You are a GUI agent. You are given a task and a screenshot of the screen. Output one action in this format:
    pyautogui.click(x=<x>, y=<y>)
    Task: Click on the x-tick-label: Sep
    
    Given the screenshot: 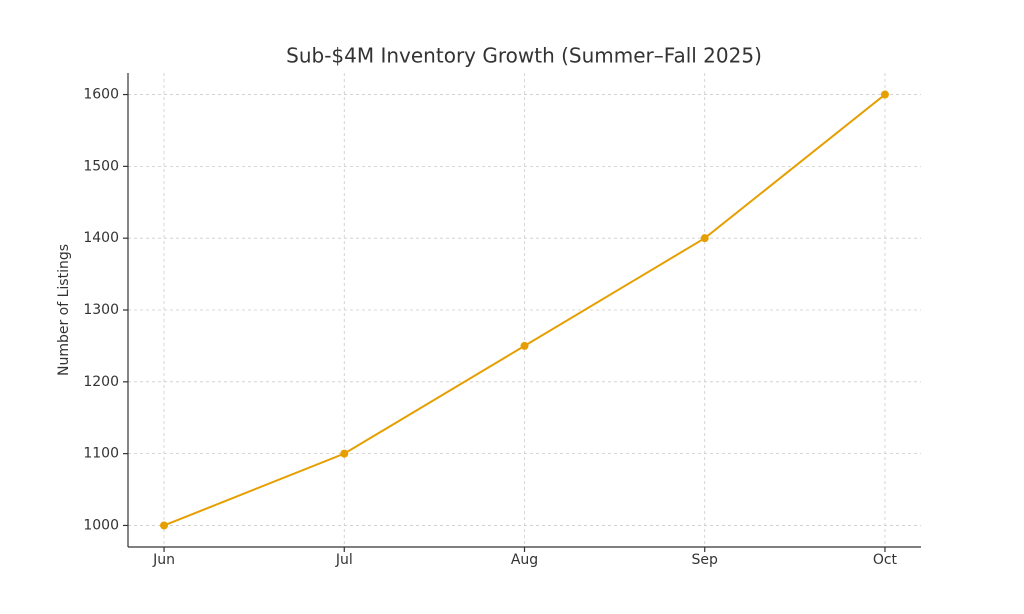 What is the action you would take?
    pyautogui.click(x=705, y=560)
    